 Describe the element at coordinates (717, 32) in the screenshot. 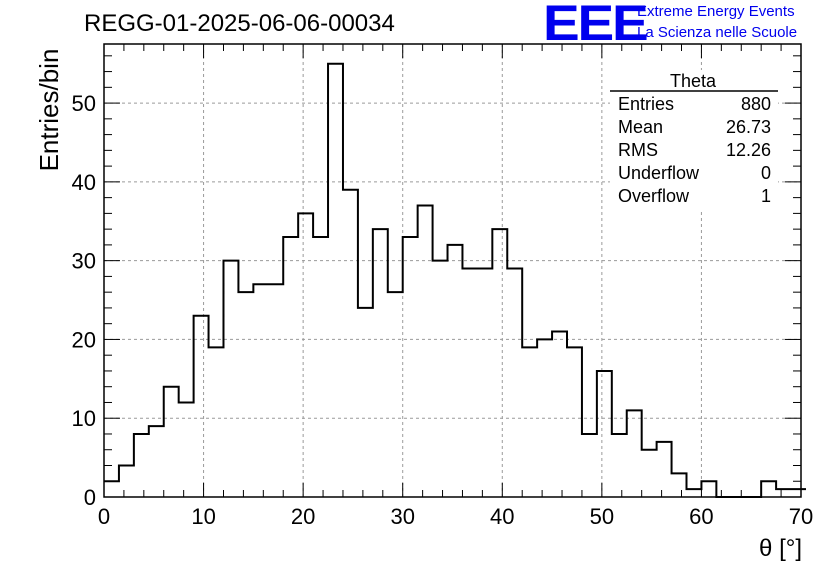

I see `logo-caption-line2: La Scienza nelle Scuole` at that location.